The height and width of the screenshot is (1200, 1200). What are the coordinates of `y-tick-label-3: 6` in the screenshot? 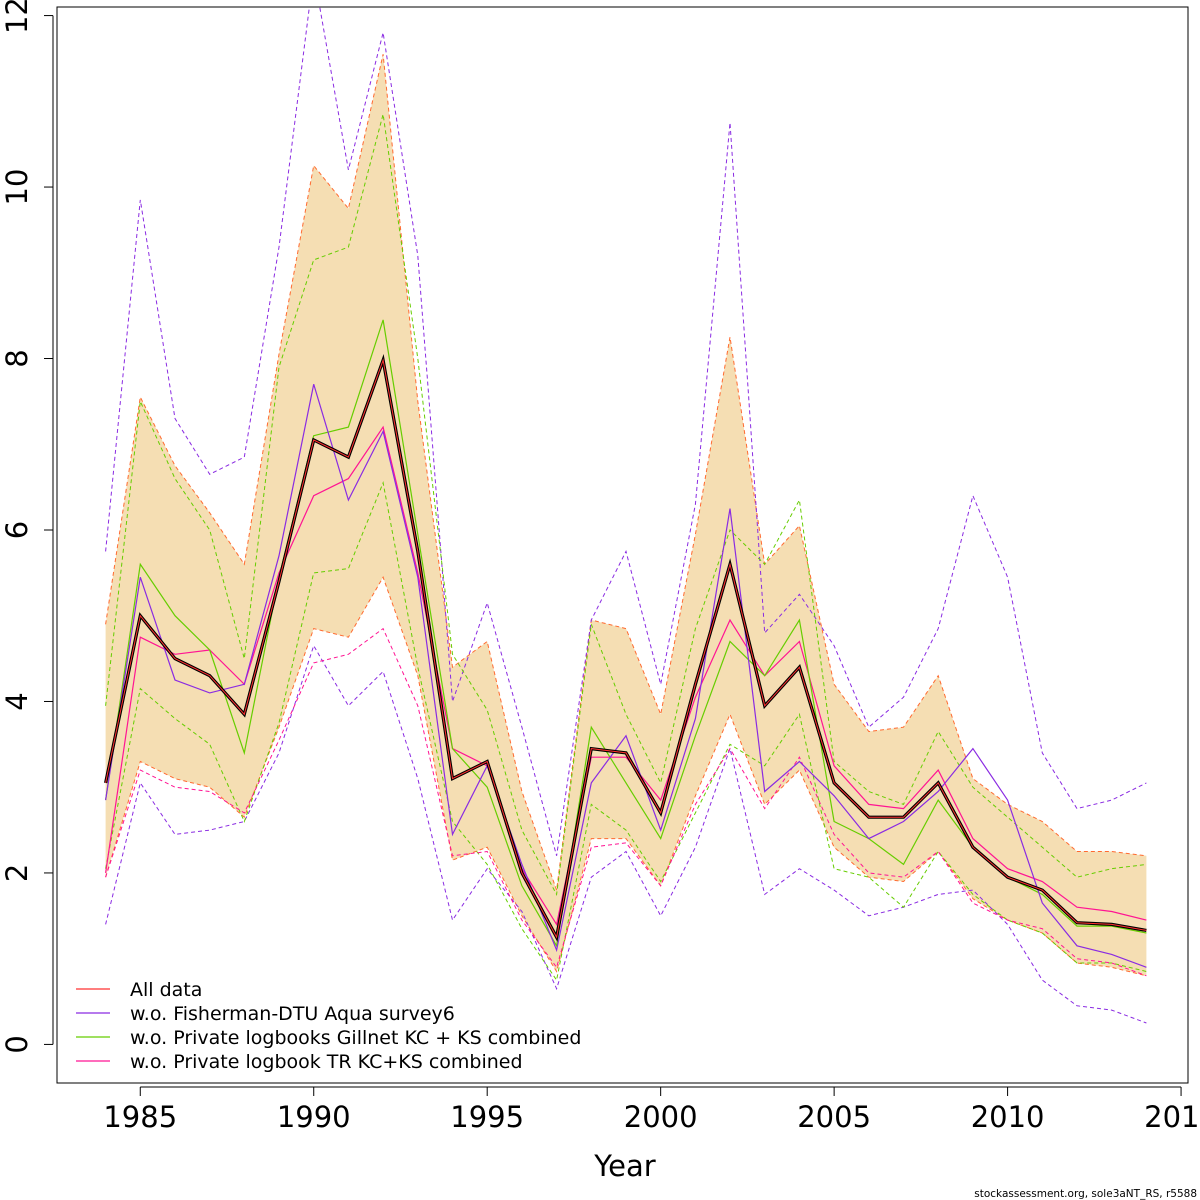 It's located at (17, 530).